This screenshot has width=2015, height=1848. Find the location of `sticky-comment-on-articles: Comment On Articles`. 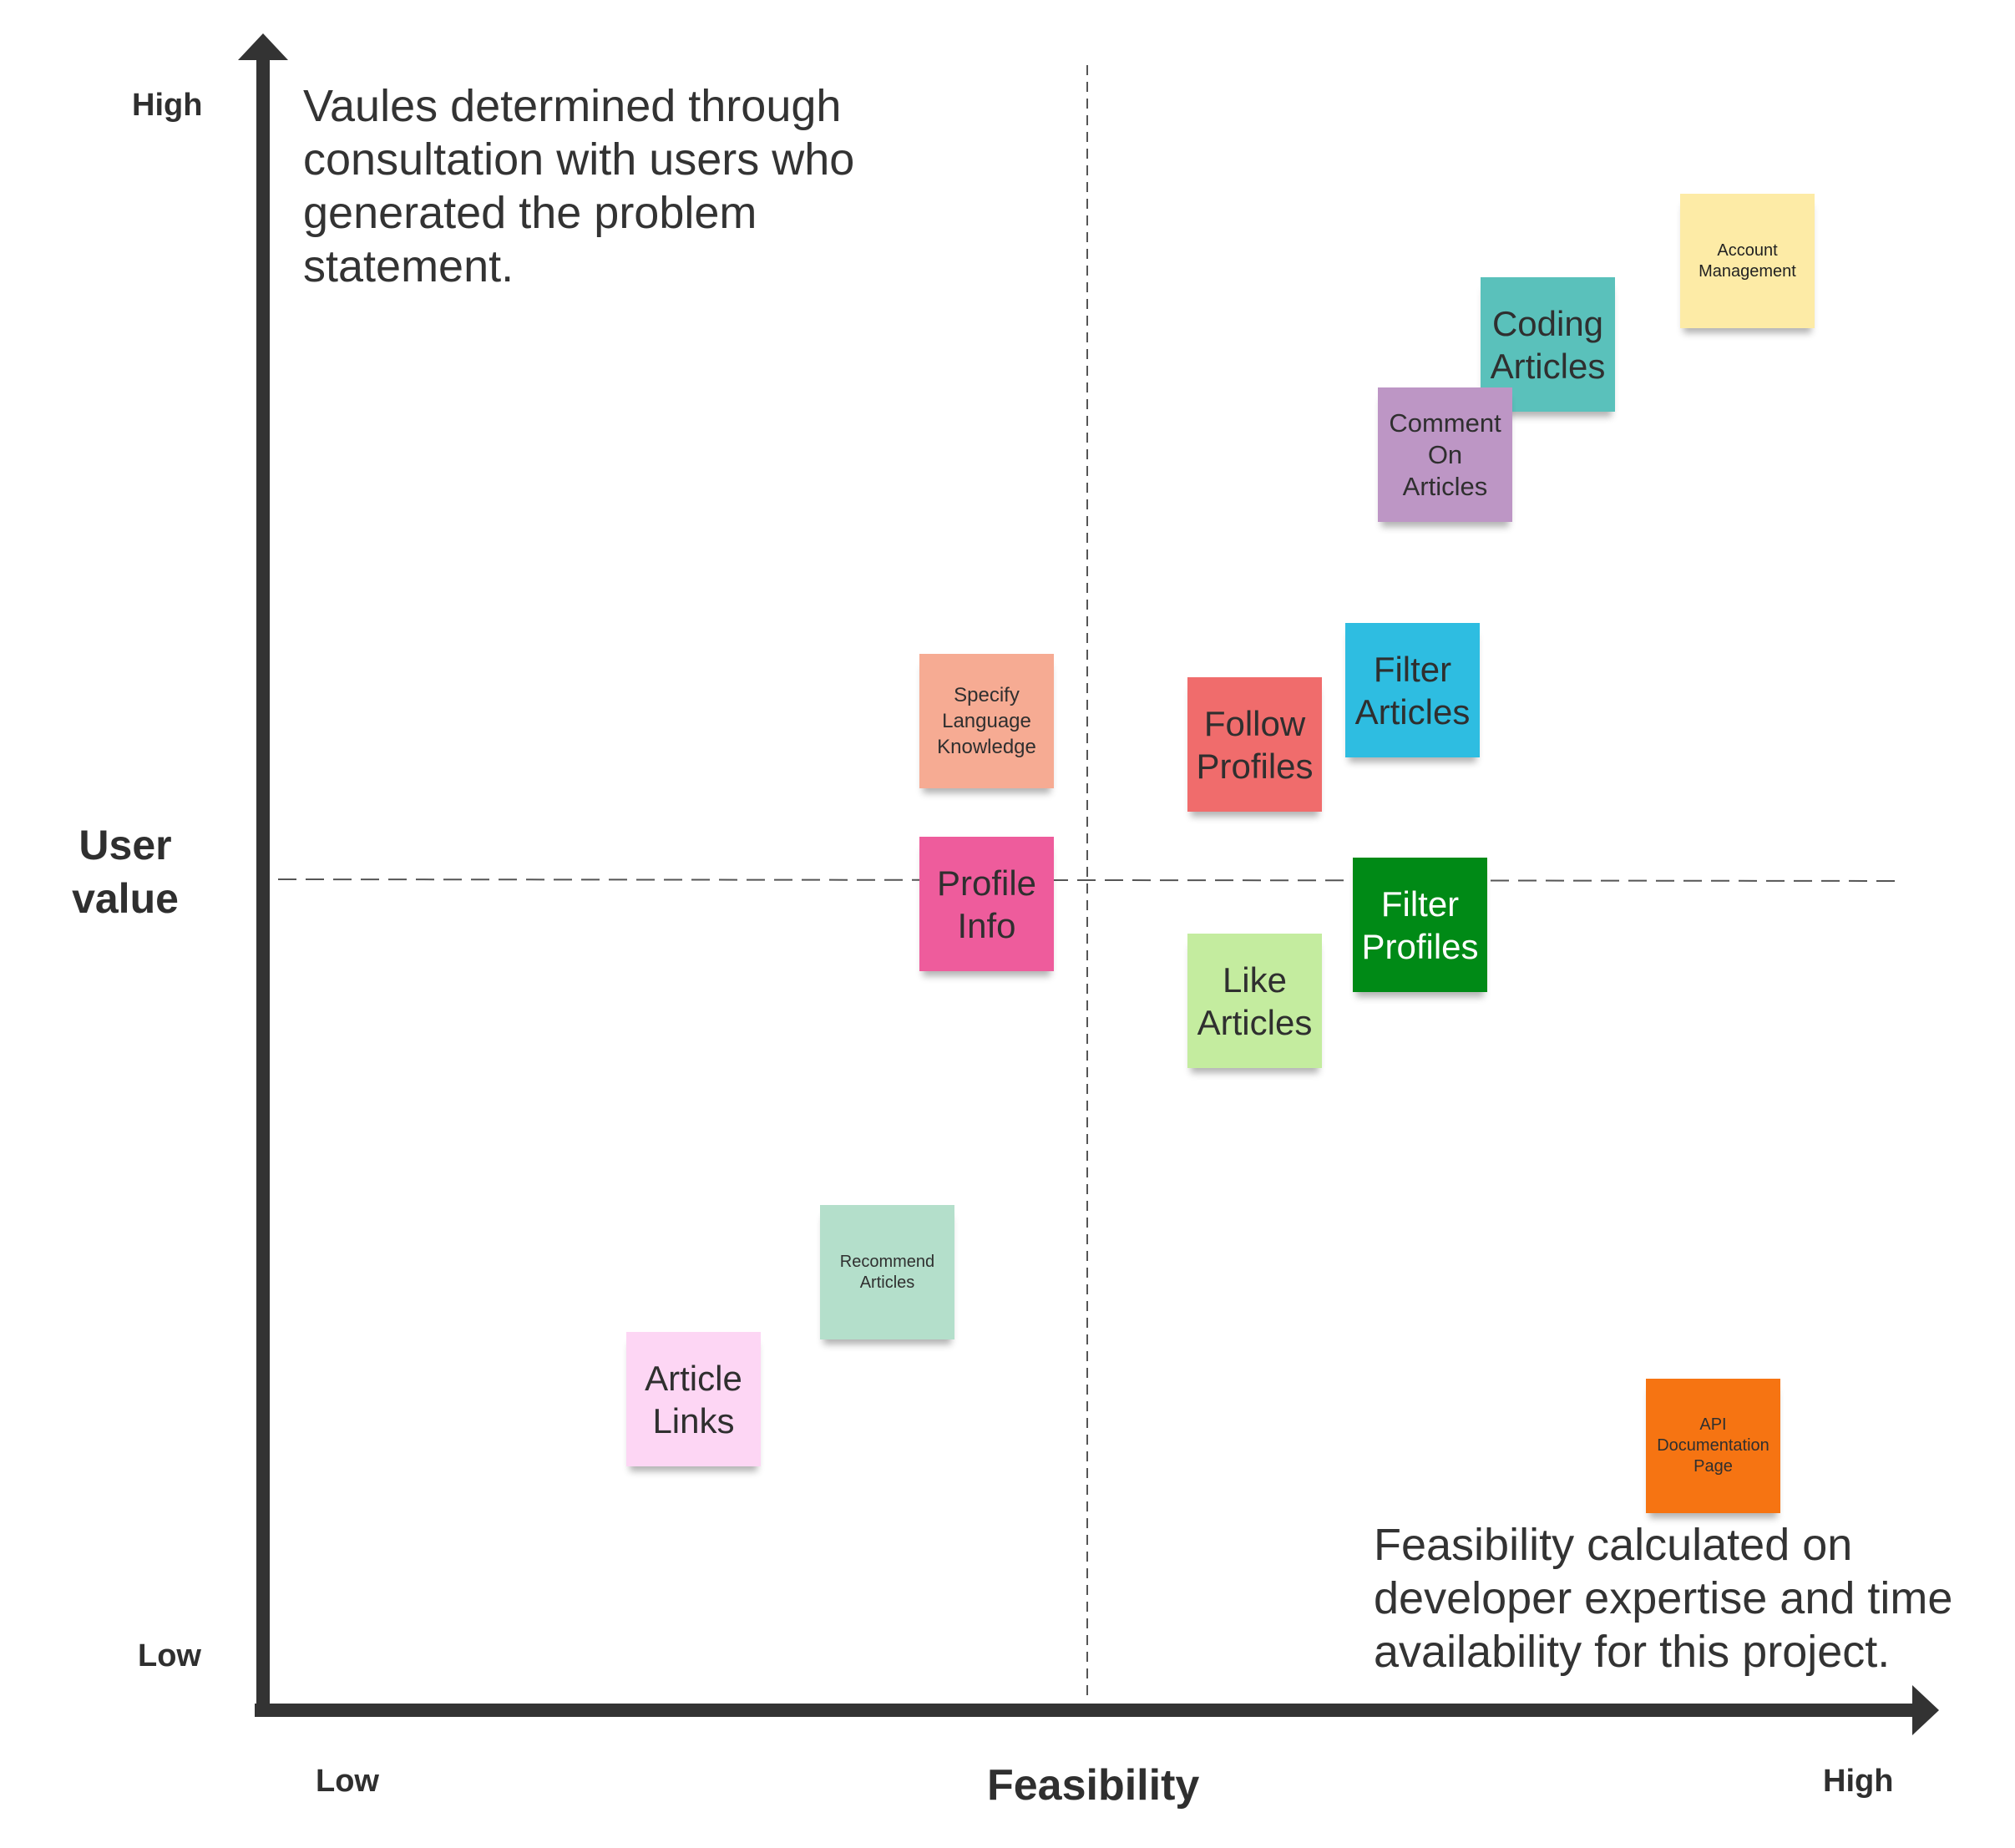

sticky-comment-on-articles: Comment On Articles is located at coordinates (1445, 454).